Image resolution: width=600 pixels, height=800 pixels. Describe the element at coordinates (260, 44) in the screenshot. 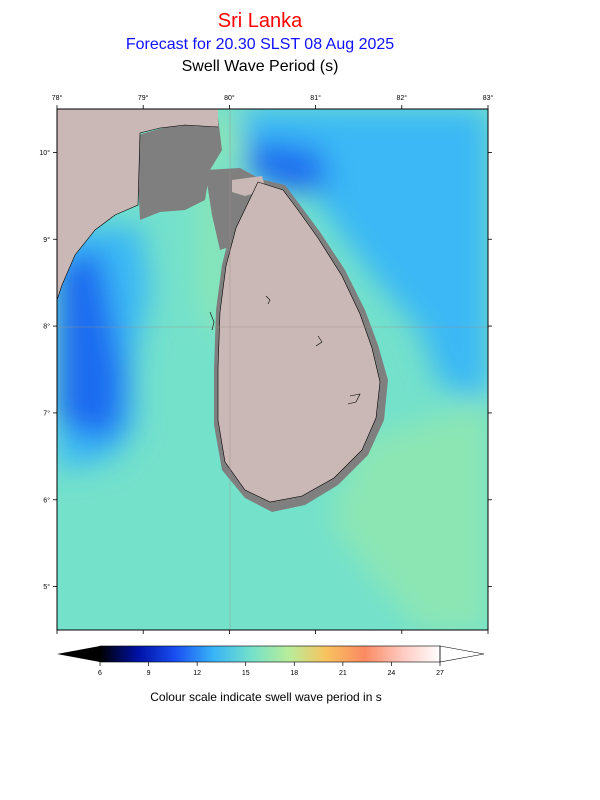

I see `forecast-time: Forecast for 20.30 SLST 08 Aug 2025` at that location.